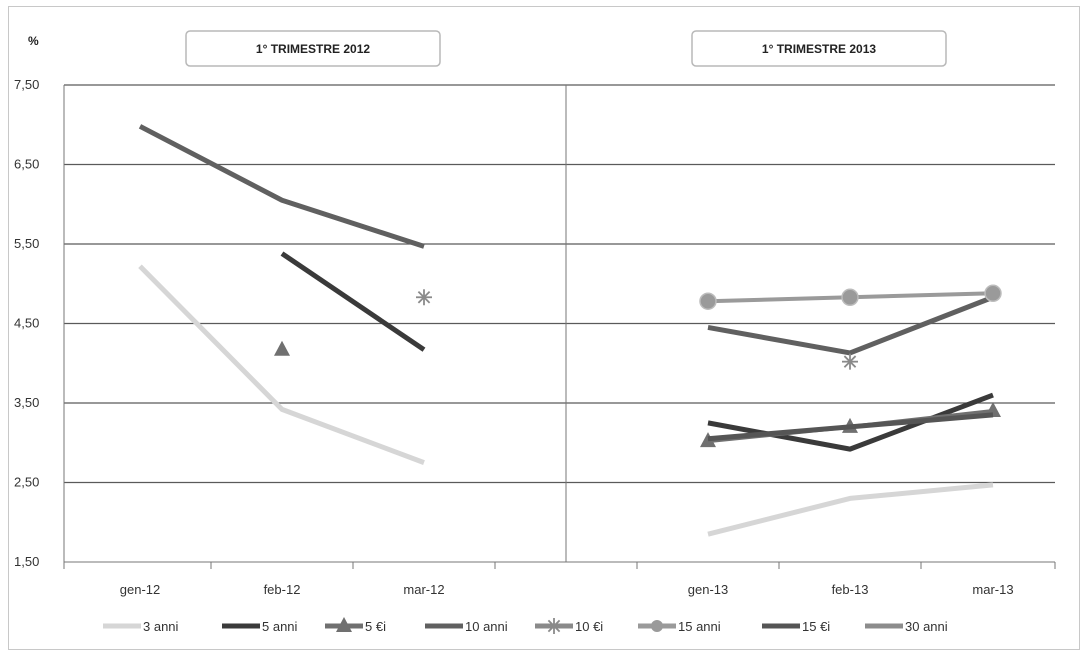 The height and width of the screenshot is (658, 1089). What do you see at coordinates (657, 626) in the screenshot?
I see `legend-circle-marker` at bounding box center [657, 626].